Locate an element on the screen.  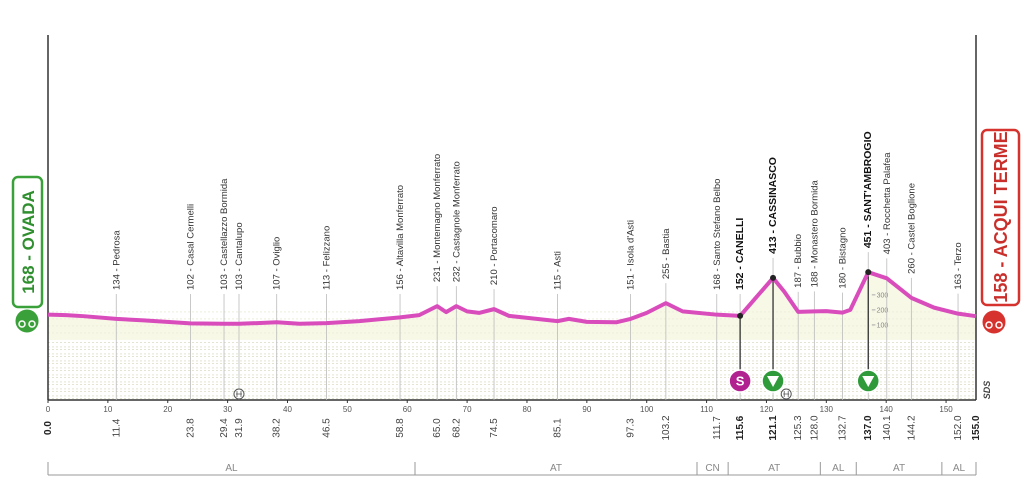
km-label: 155.0 is located at coordinates (976, 427).